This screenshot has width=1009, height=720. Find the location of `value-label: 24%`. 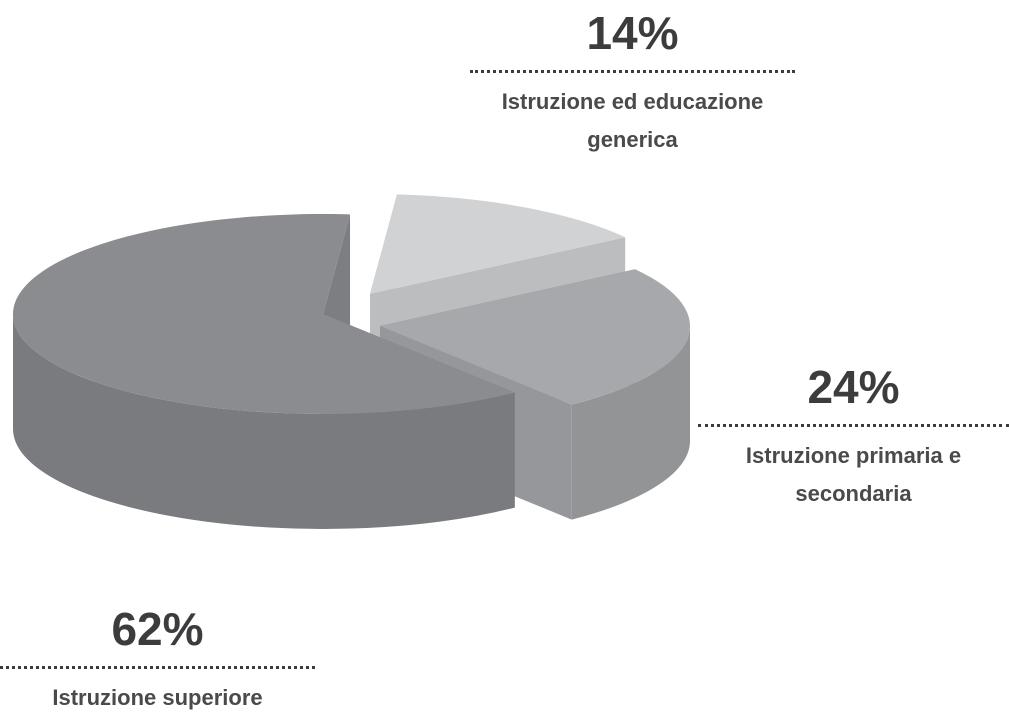

value-label: 24% is located at coordinates (853, 387).